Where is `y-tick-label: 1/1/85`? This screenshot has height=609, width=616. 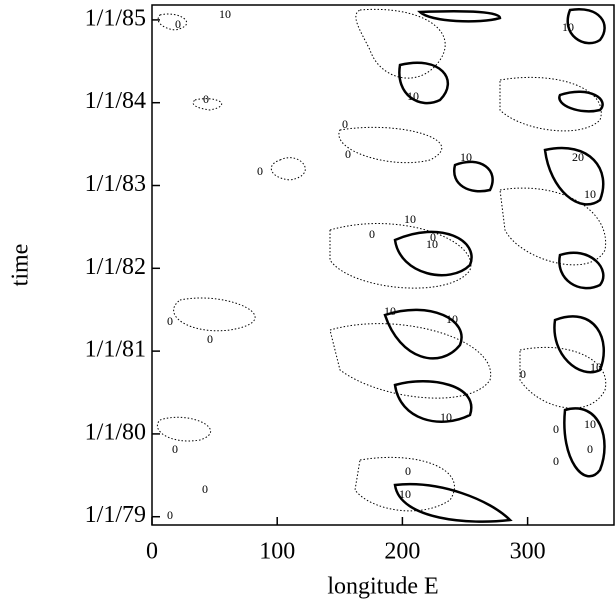 y-tick-label: 1/1/85 is located at coordinates (115, 18).